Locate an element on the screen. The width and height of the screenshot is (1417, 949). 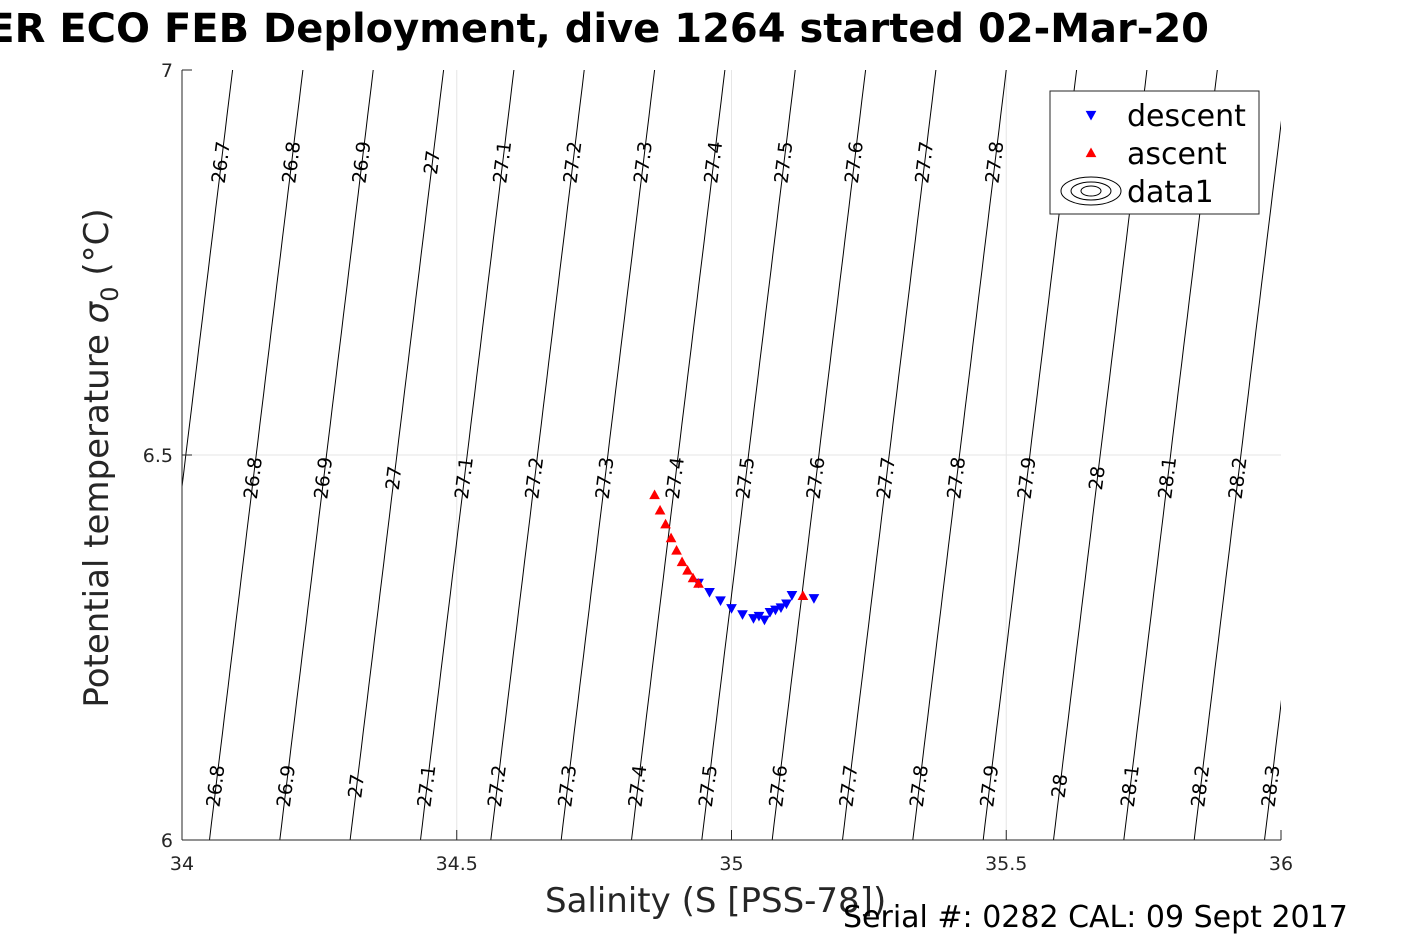
legend-label-ascent: ascent is located at coordinates (1177, 154).